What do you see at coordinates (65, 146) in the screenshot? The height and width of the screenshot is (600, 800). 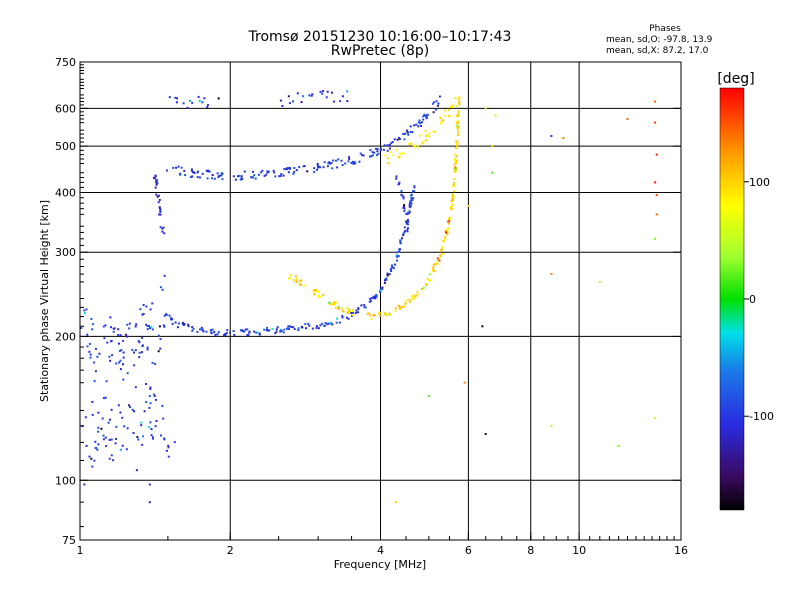 I see `y-tick-label: 500` at bounding box center [65, 146].